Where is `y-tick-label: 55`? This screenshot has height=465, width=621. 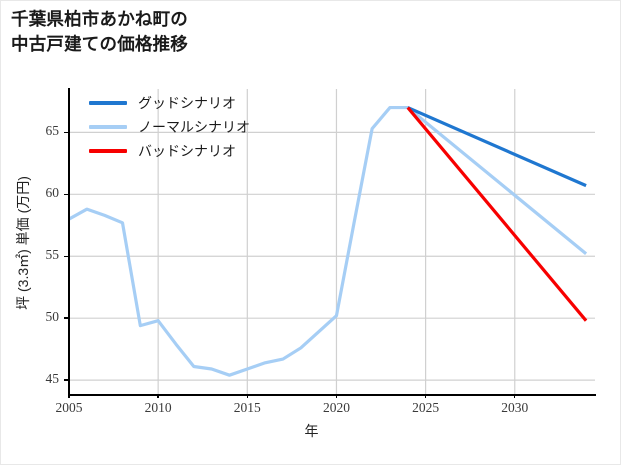 y-tick-label: 55 is located at coordinates (52, 255).